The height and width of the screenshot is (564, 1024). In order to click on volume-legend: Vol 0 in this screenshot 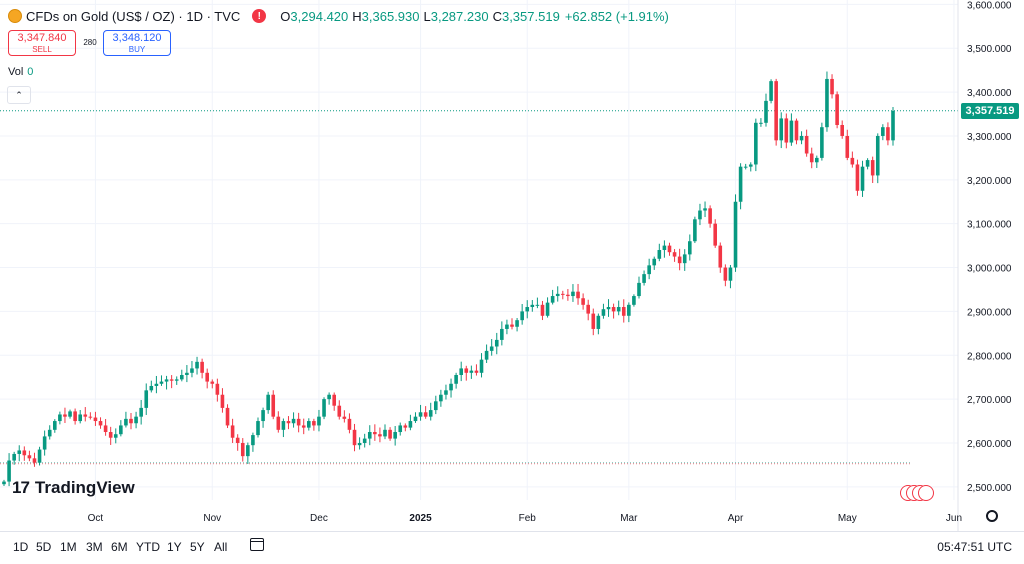, I will do `click(20, 72)`.